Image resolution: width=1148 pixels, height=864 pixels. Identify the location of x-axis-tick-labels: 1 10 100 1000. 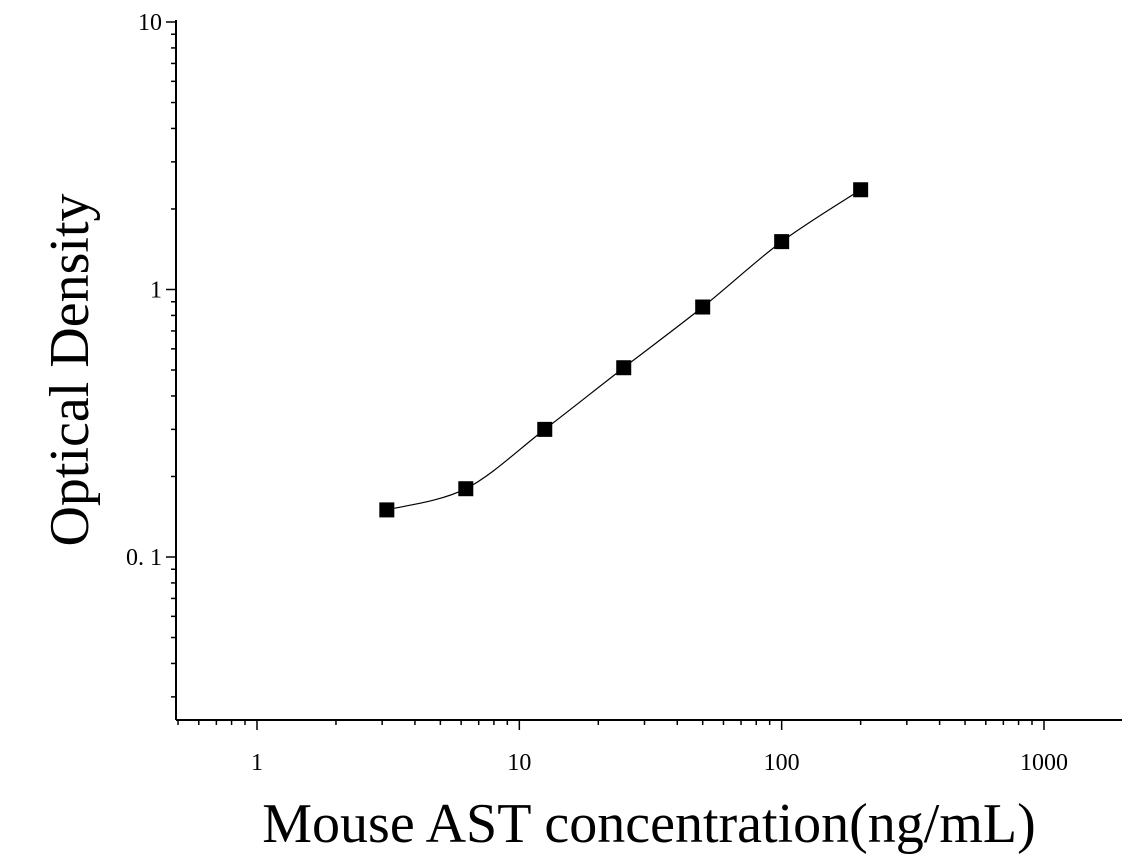
(659, 763).